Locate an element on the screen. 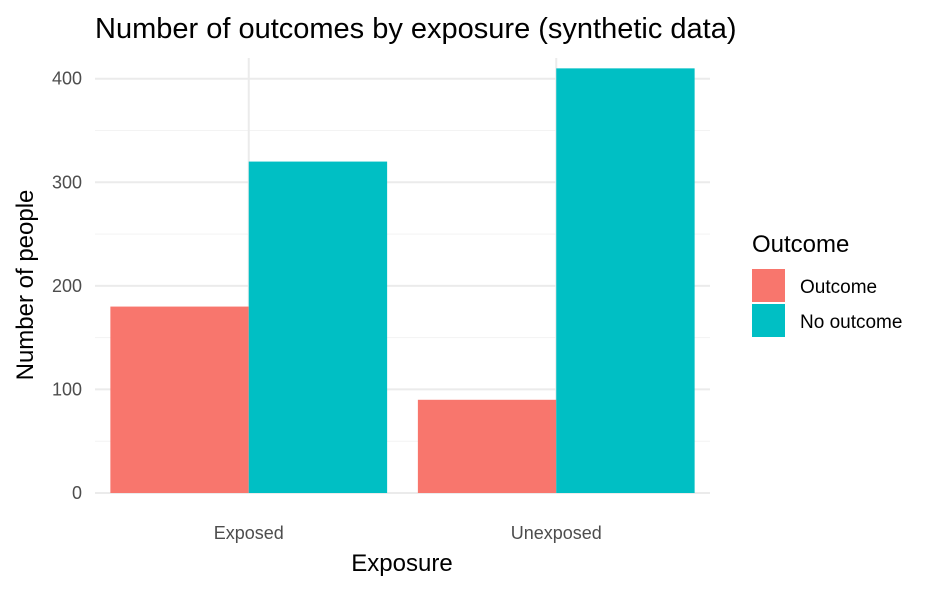  x-tick-label: Unexposed is located at coordinates (556, 533).